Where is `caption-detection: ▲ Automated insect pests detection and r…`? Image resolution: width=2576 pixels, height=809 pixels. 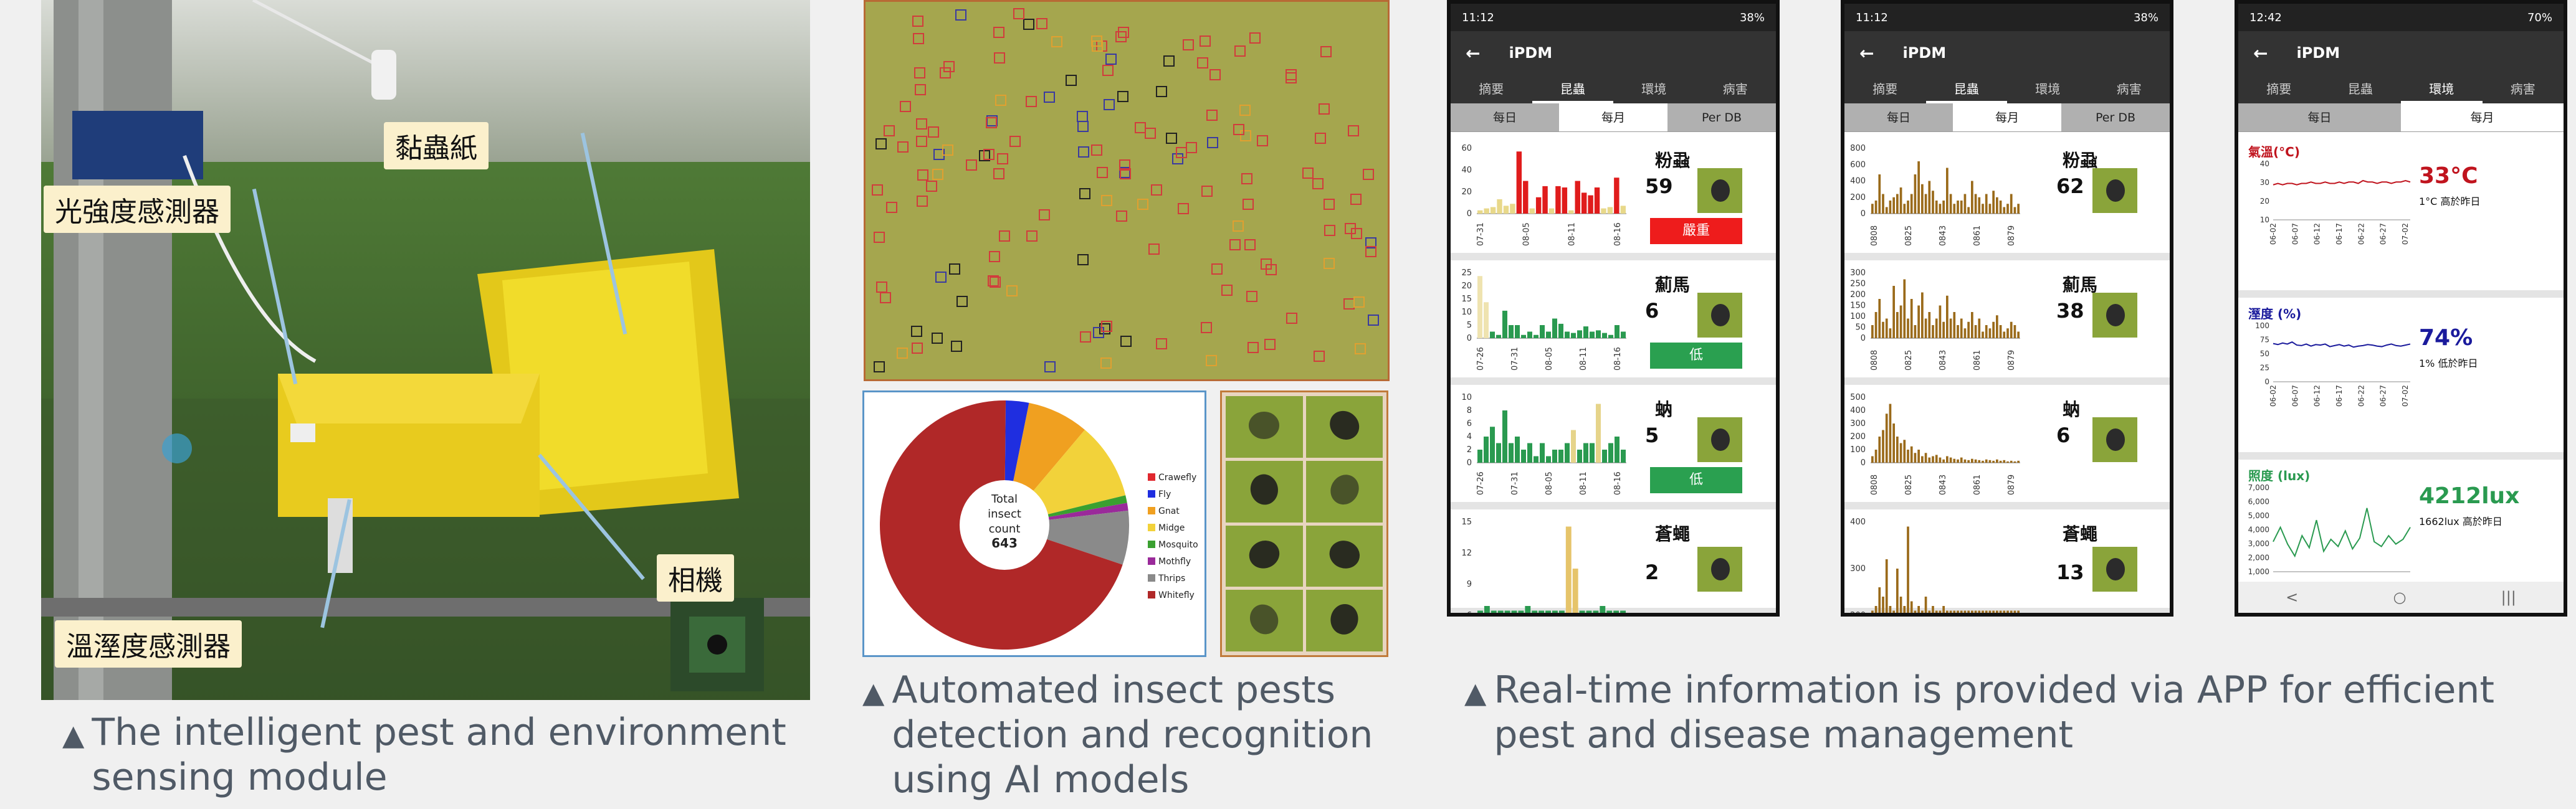
caption-detection: ▲ Automated insect pests detection and r… is located at coordinates (1130, 735).